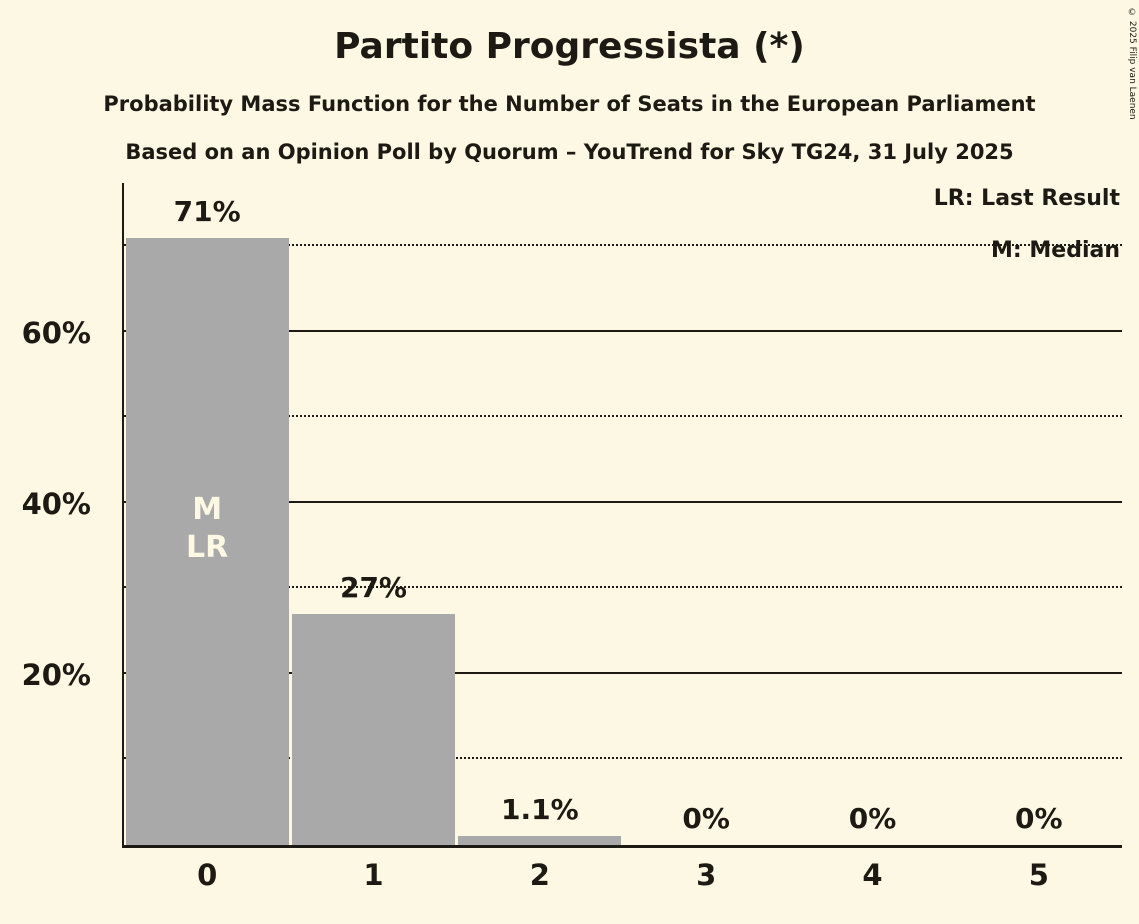 This screenshot has width=1139, height=924. I want to click on x-axis-label-4: 4, so click(872, 875).